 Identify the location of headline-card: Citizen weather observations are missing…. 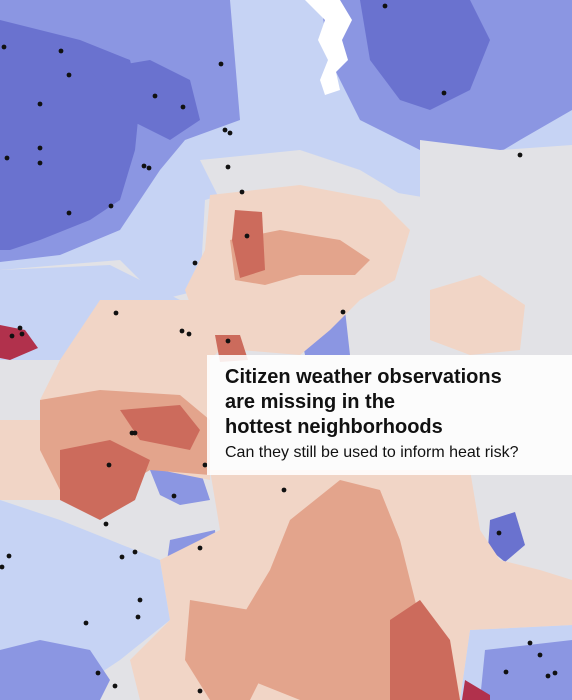
(389, 415).